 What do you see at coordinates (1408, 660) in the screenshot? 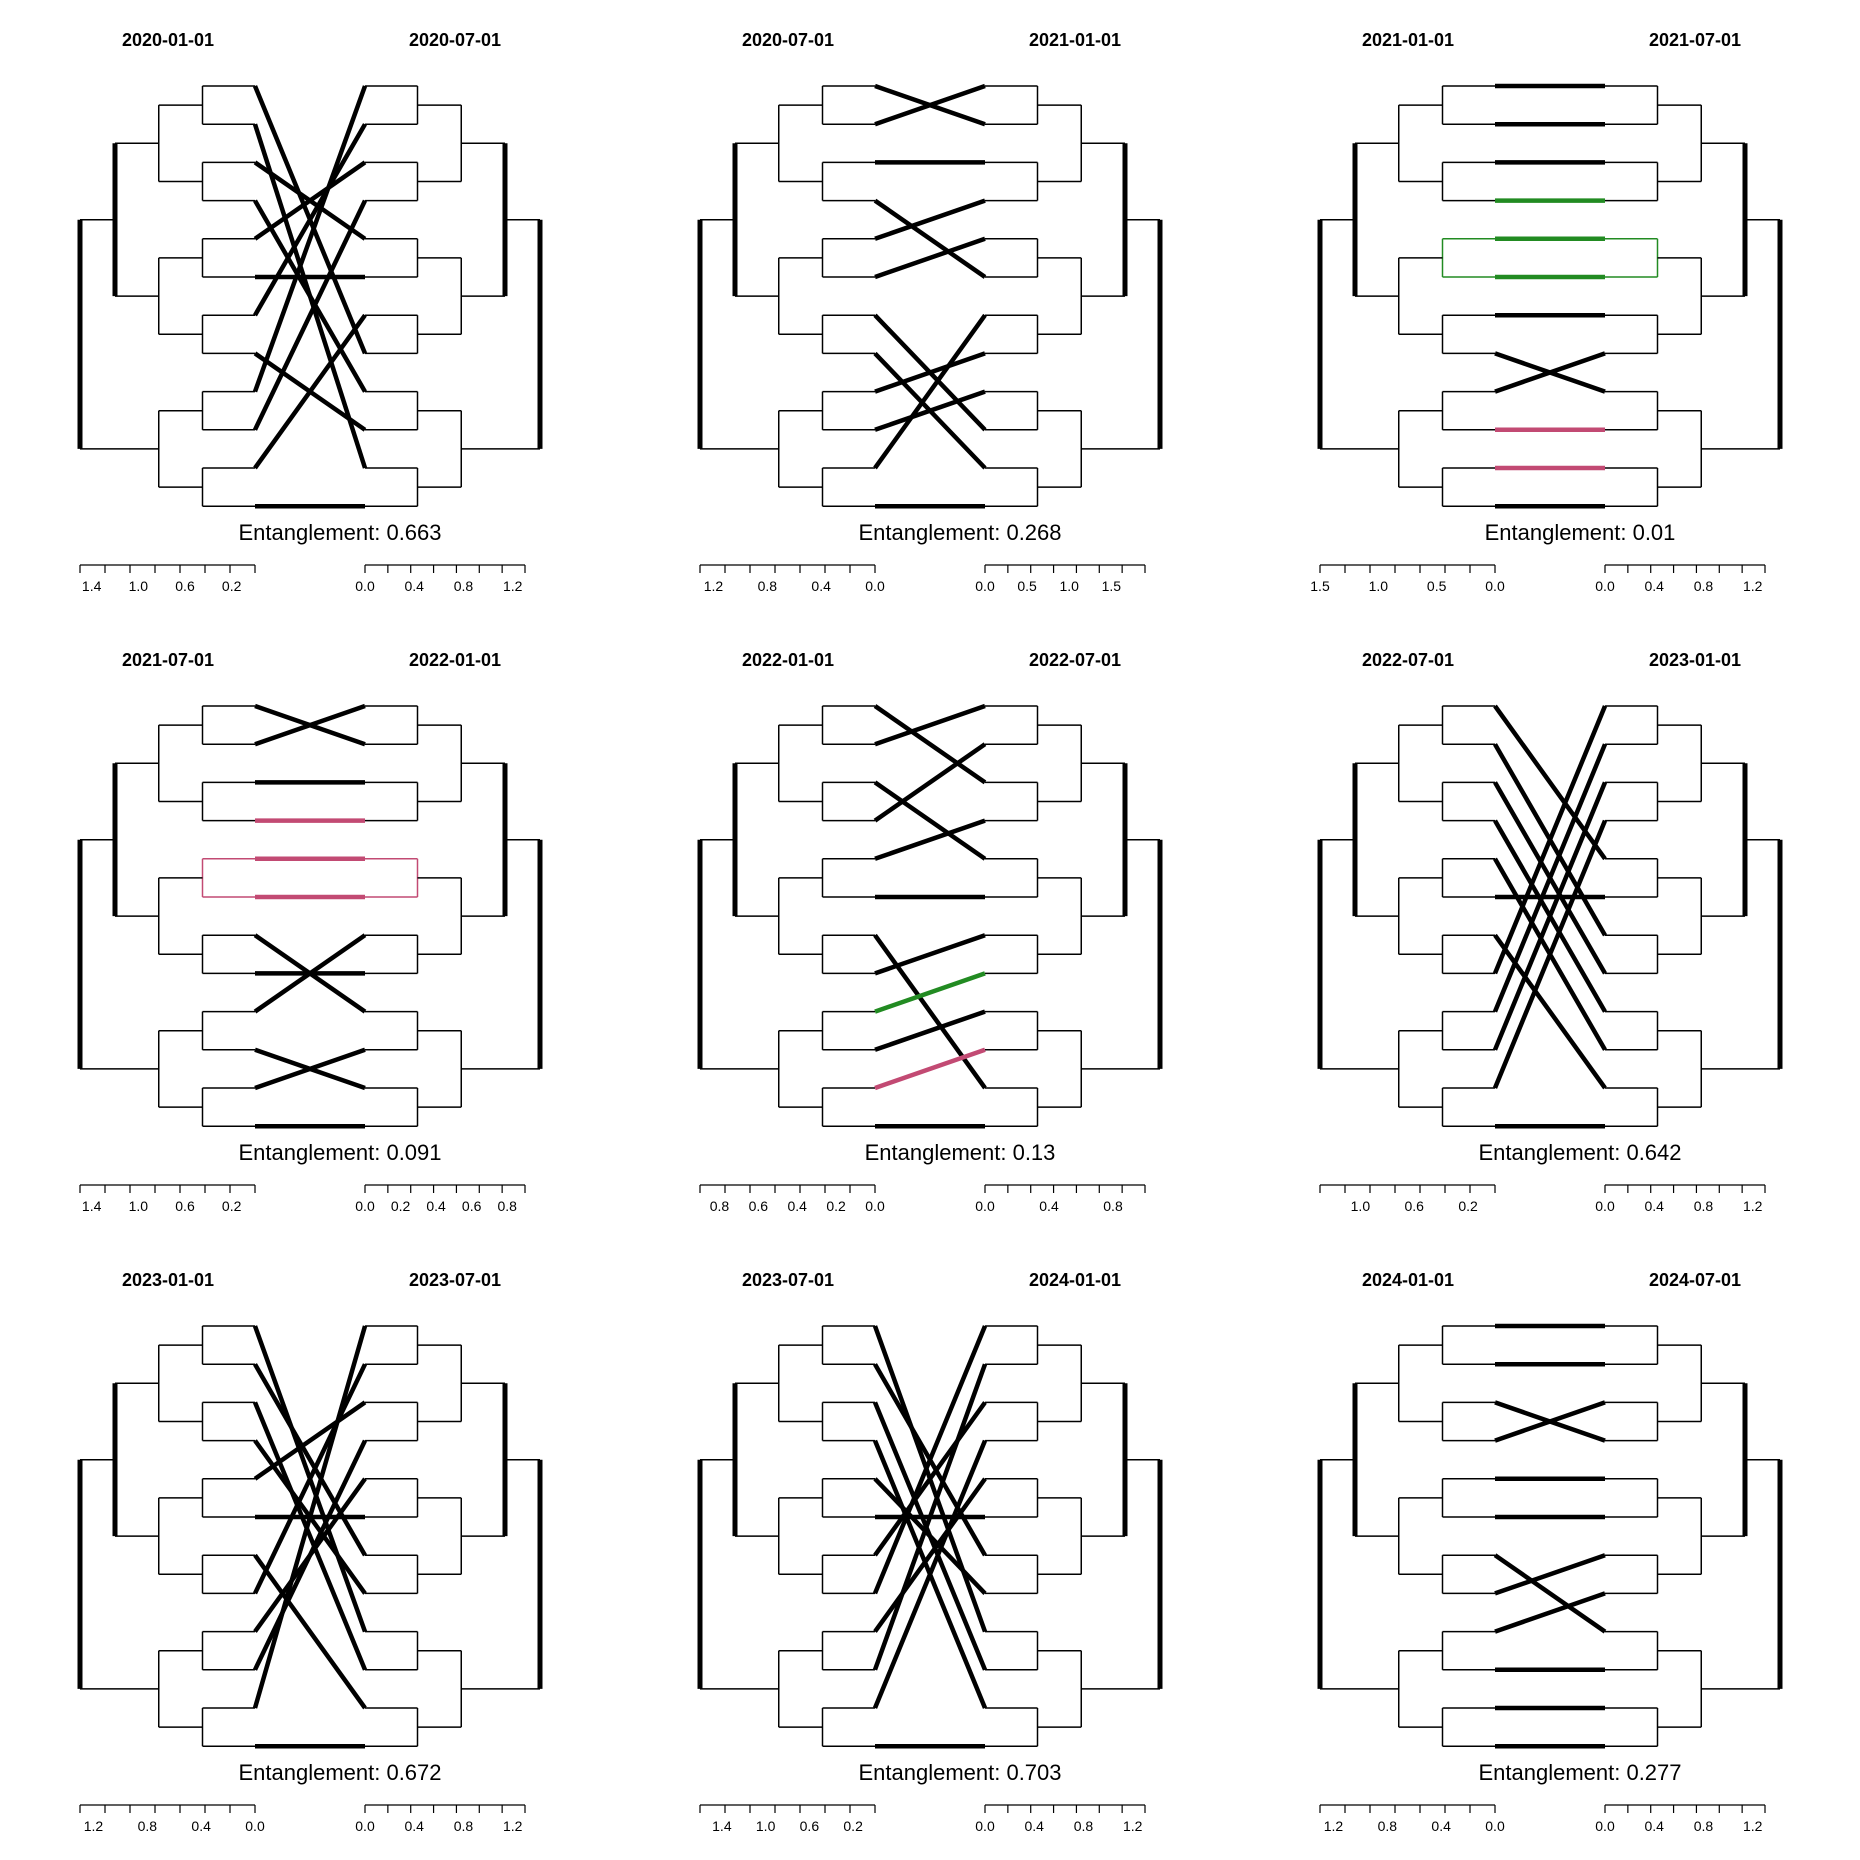
I see `left-date-label: 2022-07-01` at bounding box center [1408, 660].